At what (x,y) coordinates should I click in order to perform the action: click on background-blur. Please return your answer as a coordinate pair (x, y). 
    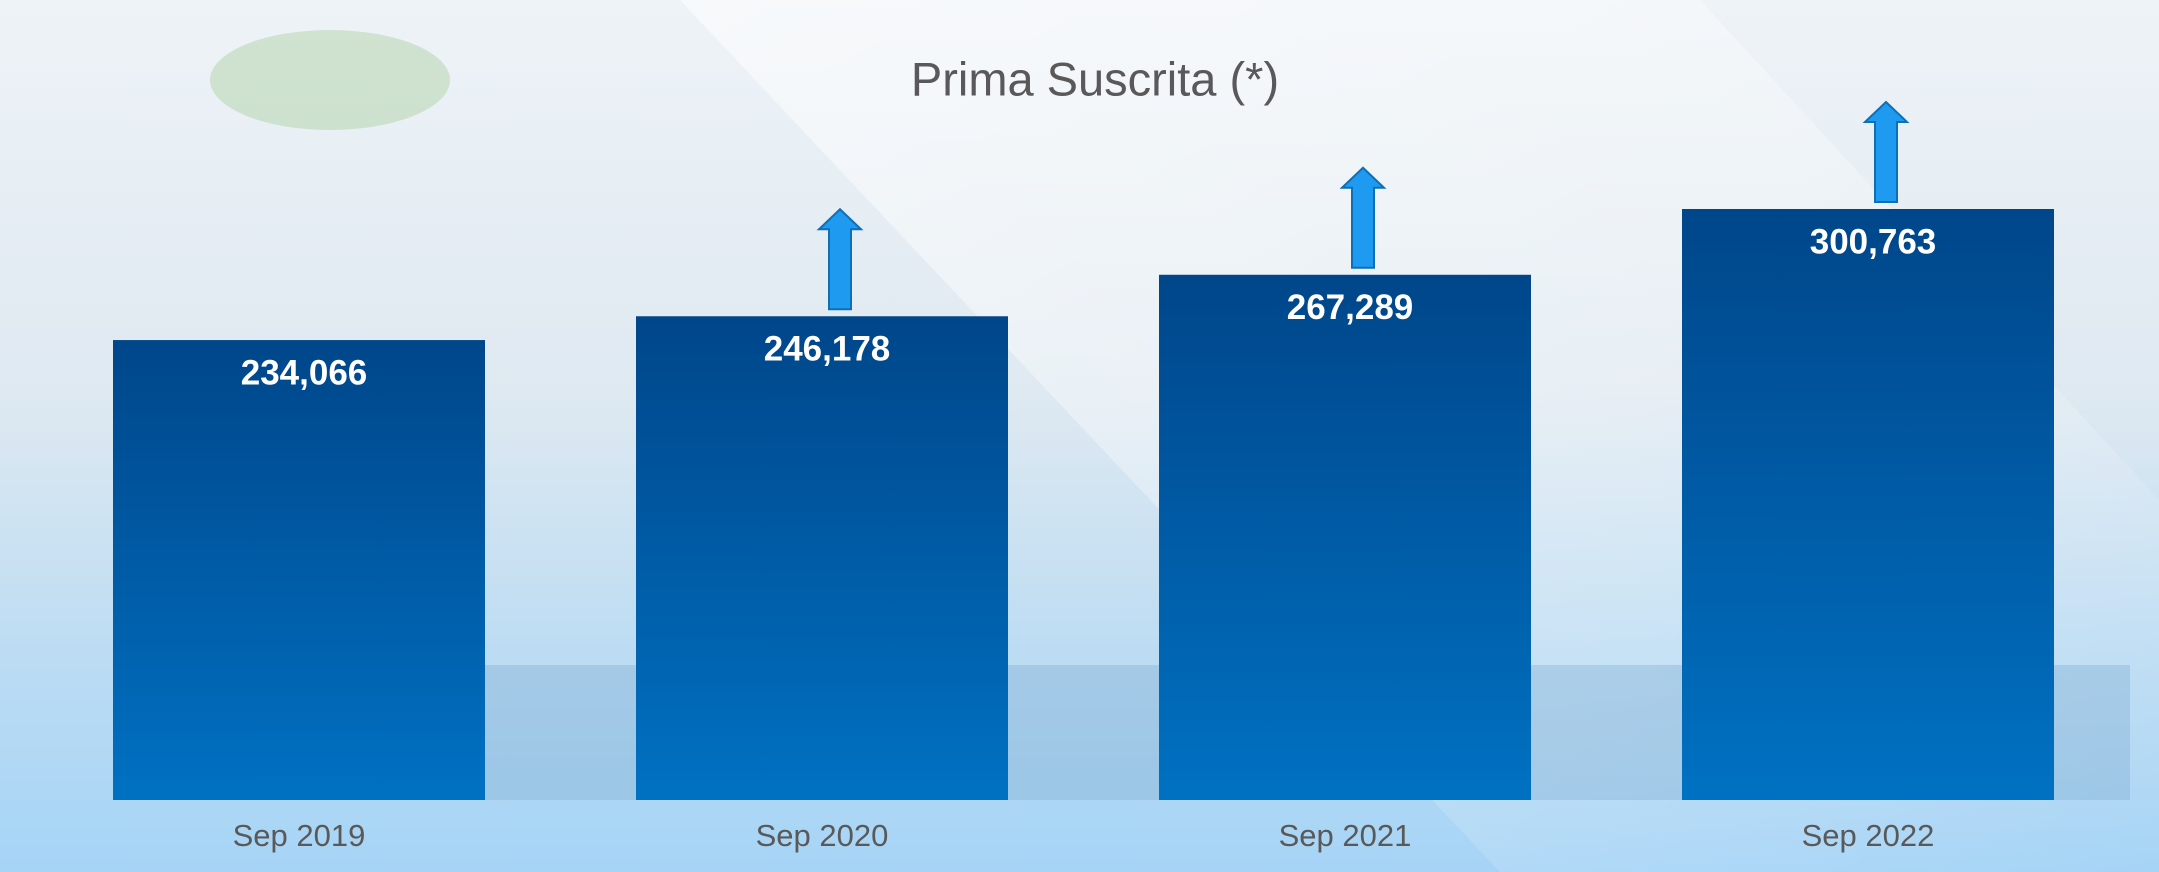
    Looking at the image, I should click on (330, 80).